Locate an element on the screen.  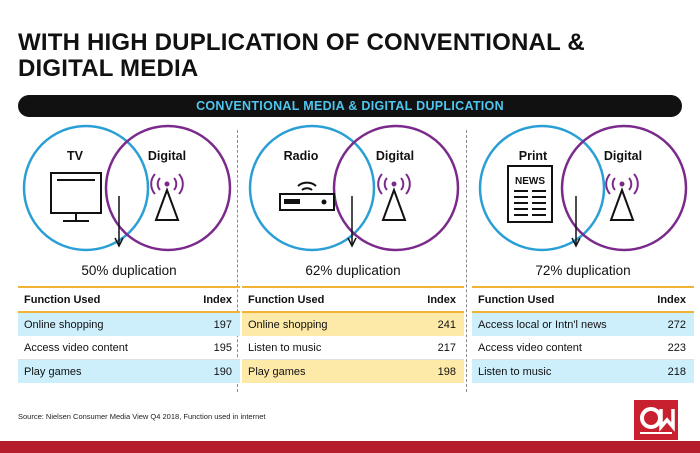
index-cell: 272 is located at coordinates (668, 324).